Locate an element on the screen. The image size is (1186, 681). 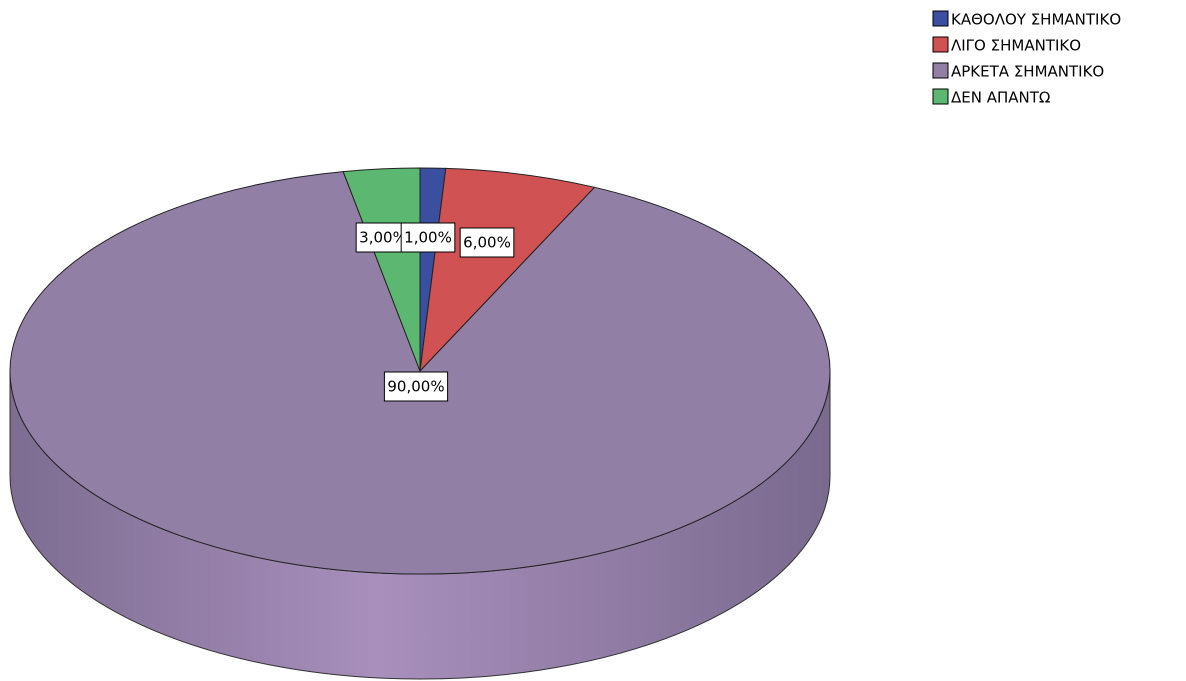
legend-label: ΑΡΚΕΤΑ ΣΗΜΑΝΤΙΚΟ is located at coordinates (1027, 72).